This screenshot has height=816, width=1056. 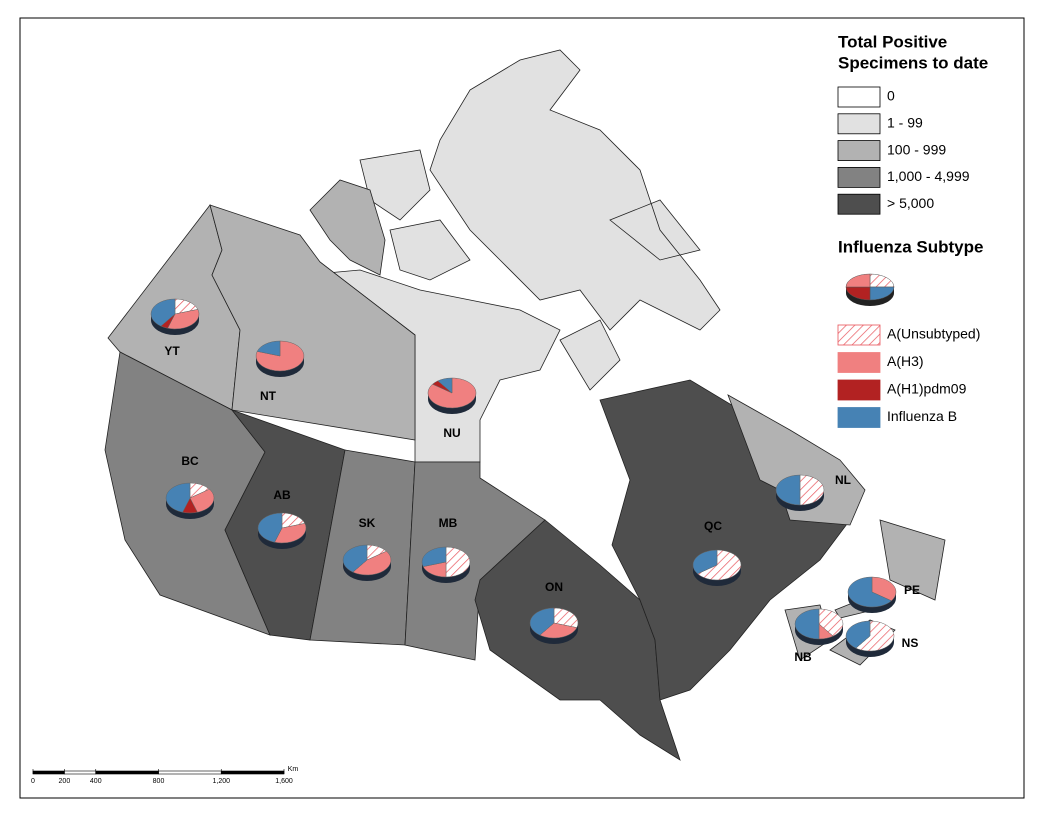 I want to click on province-label: ON, so click(x=554, y=587).